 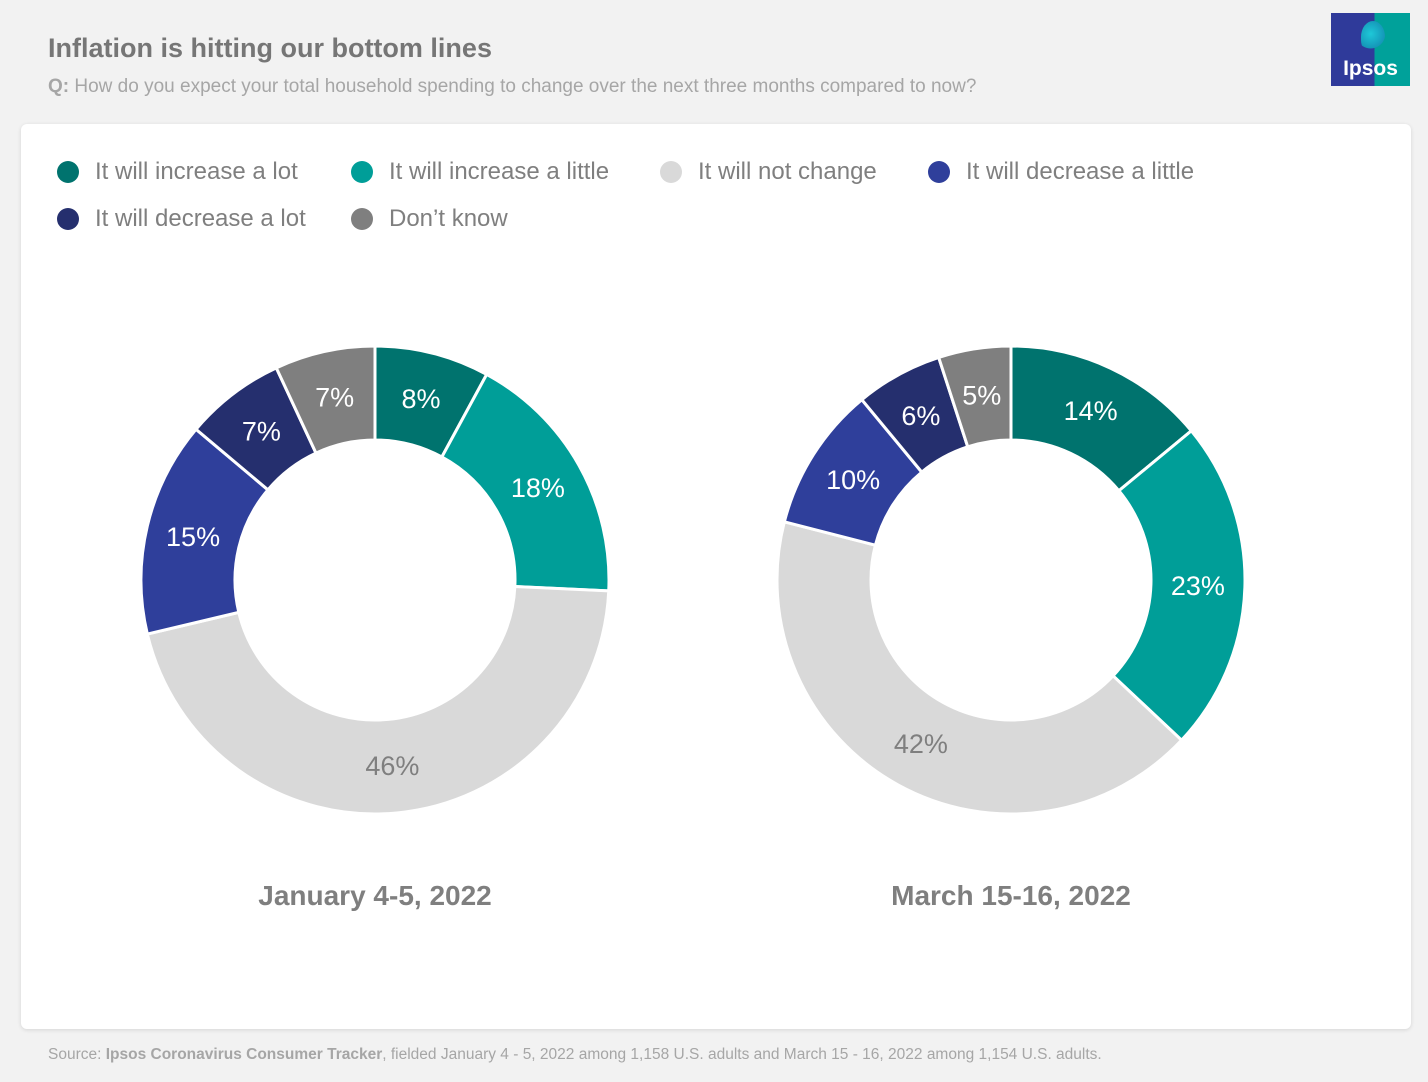 I want to click on data-label-no-change: 42%, so click(x=921, y=744).